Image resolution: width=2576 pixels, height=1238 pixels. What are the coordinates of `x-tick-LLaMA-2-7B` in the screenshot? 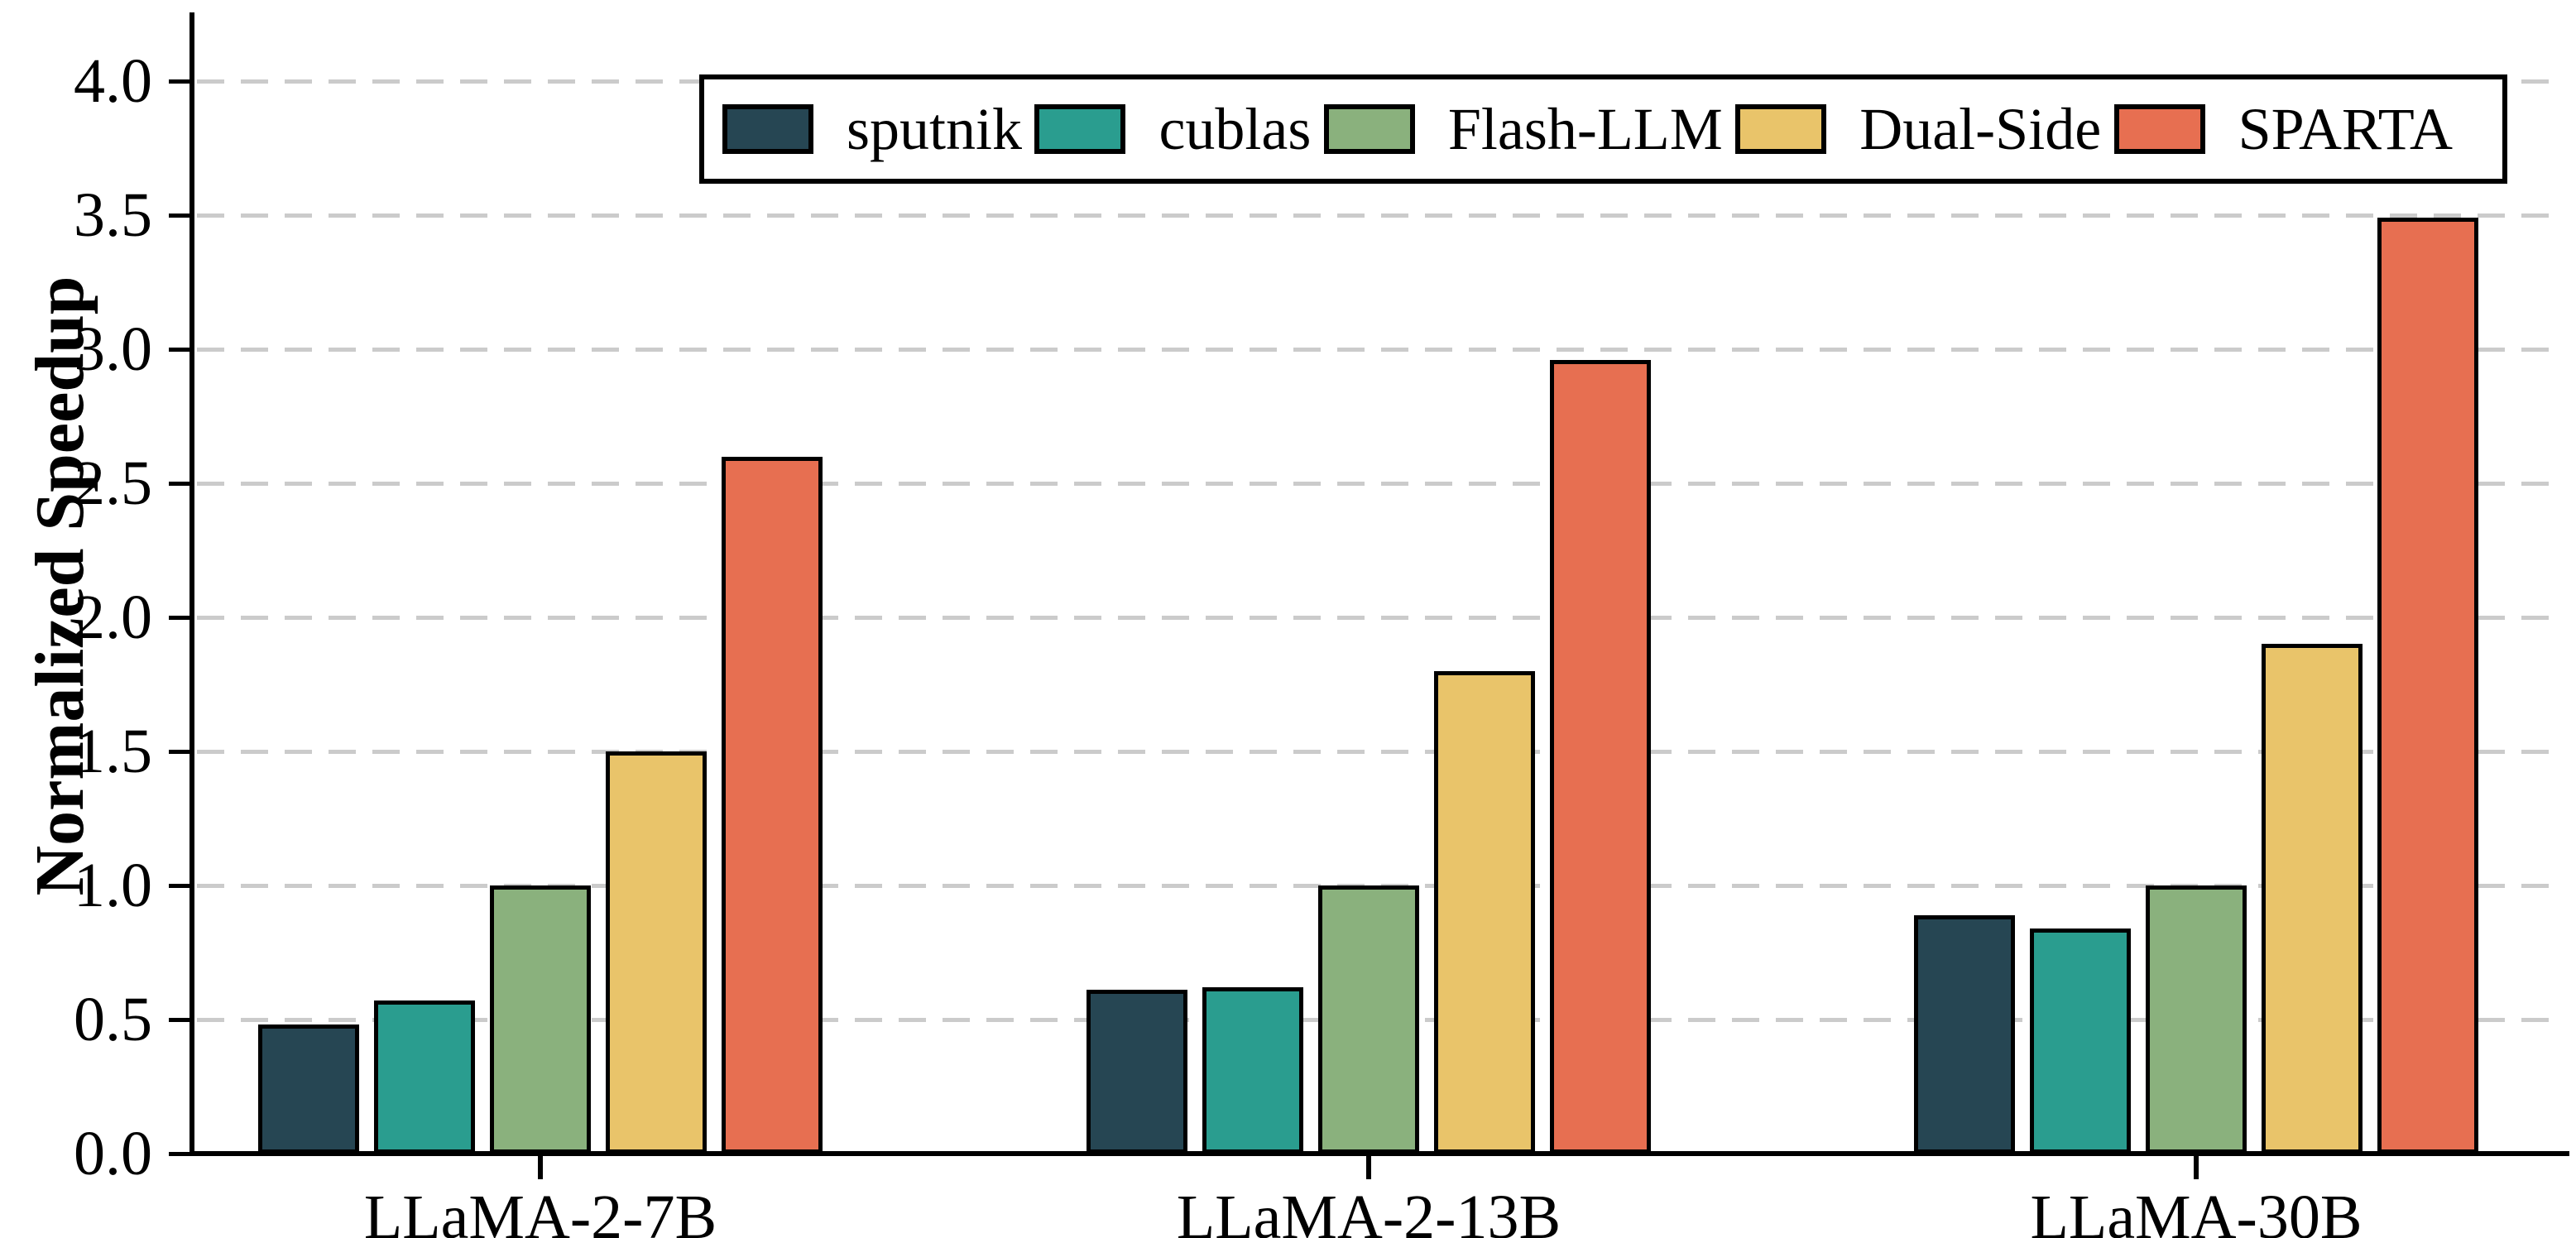 It's located at (541, 1167).